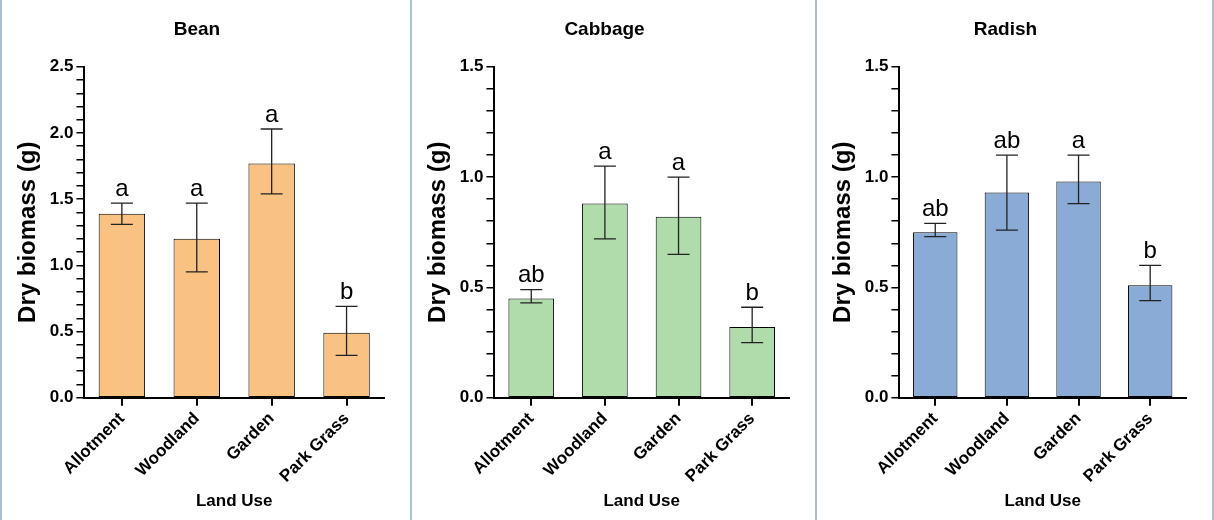  Describe the element at coordinates (1005, 28) in the screenshot. I see `chart-title: Radish` at that location.